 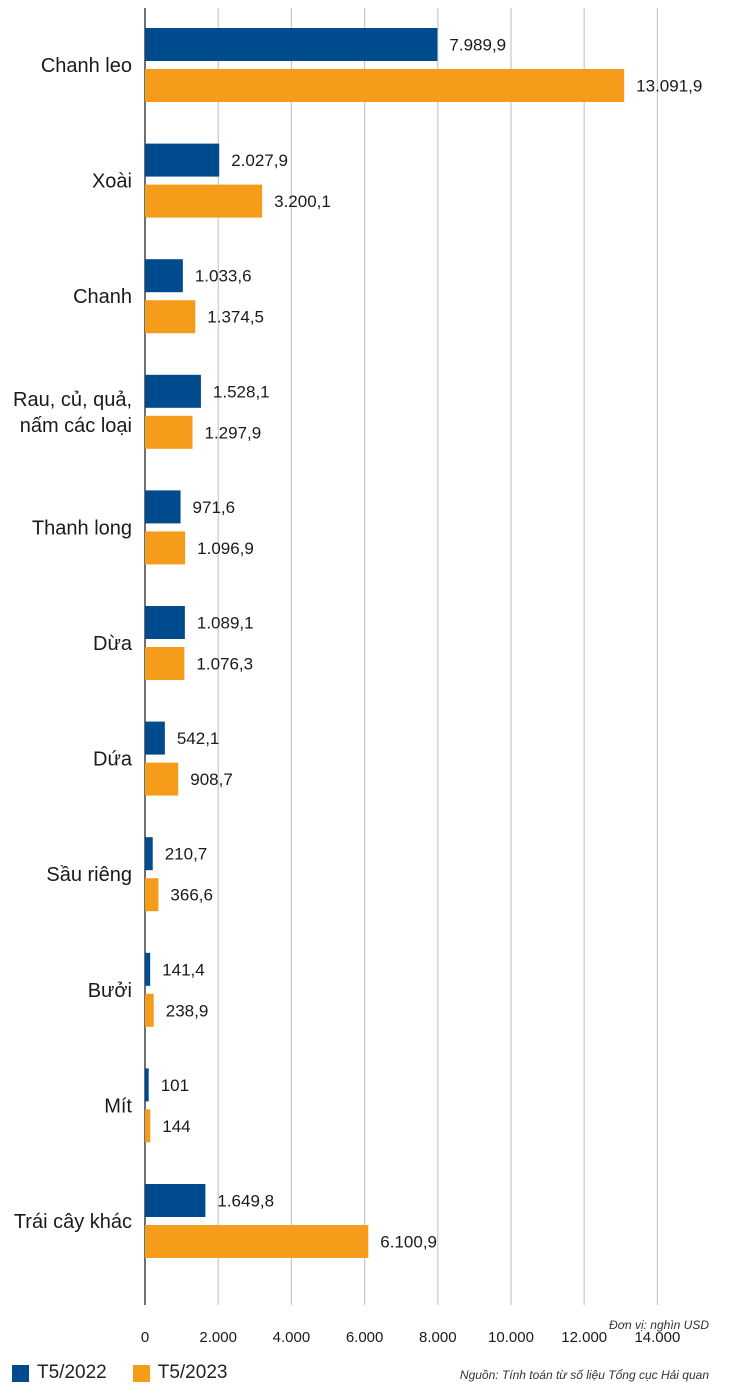 What do you see at coordinates (211, 779) in the screenshot?
I see `data-label: 908,7` at bounding box center [211, 779].